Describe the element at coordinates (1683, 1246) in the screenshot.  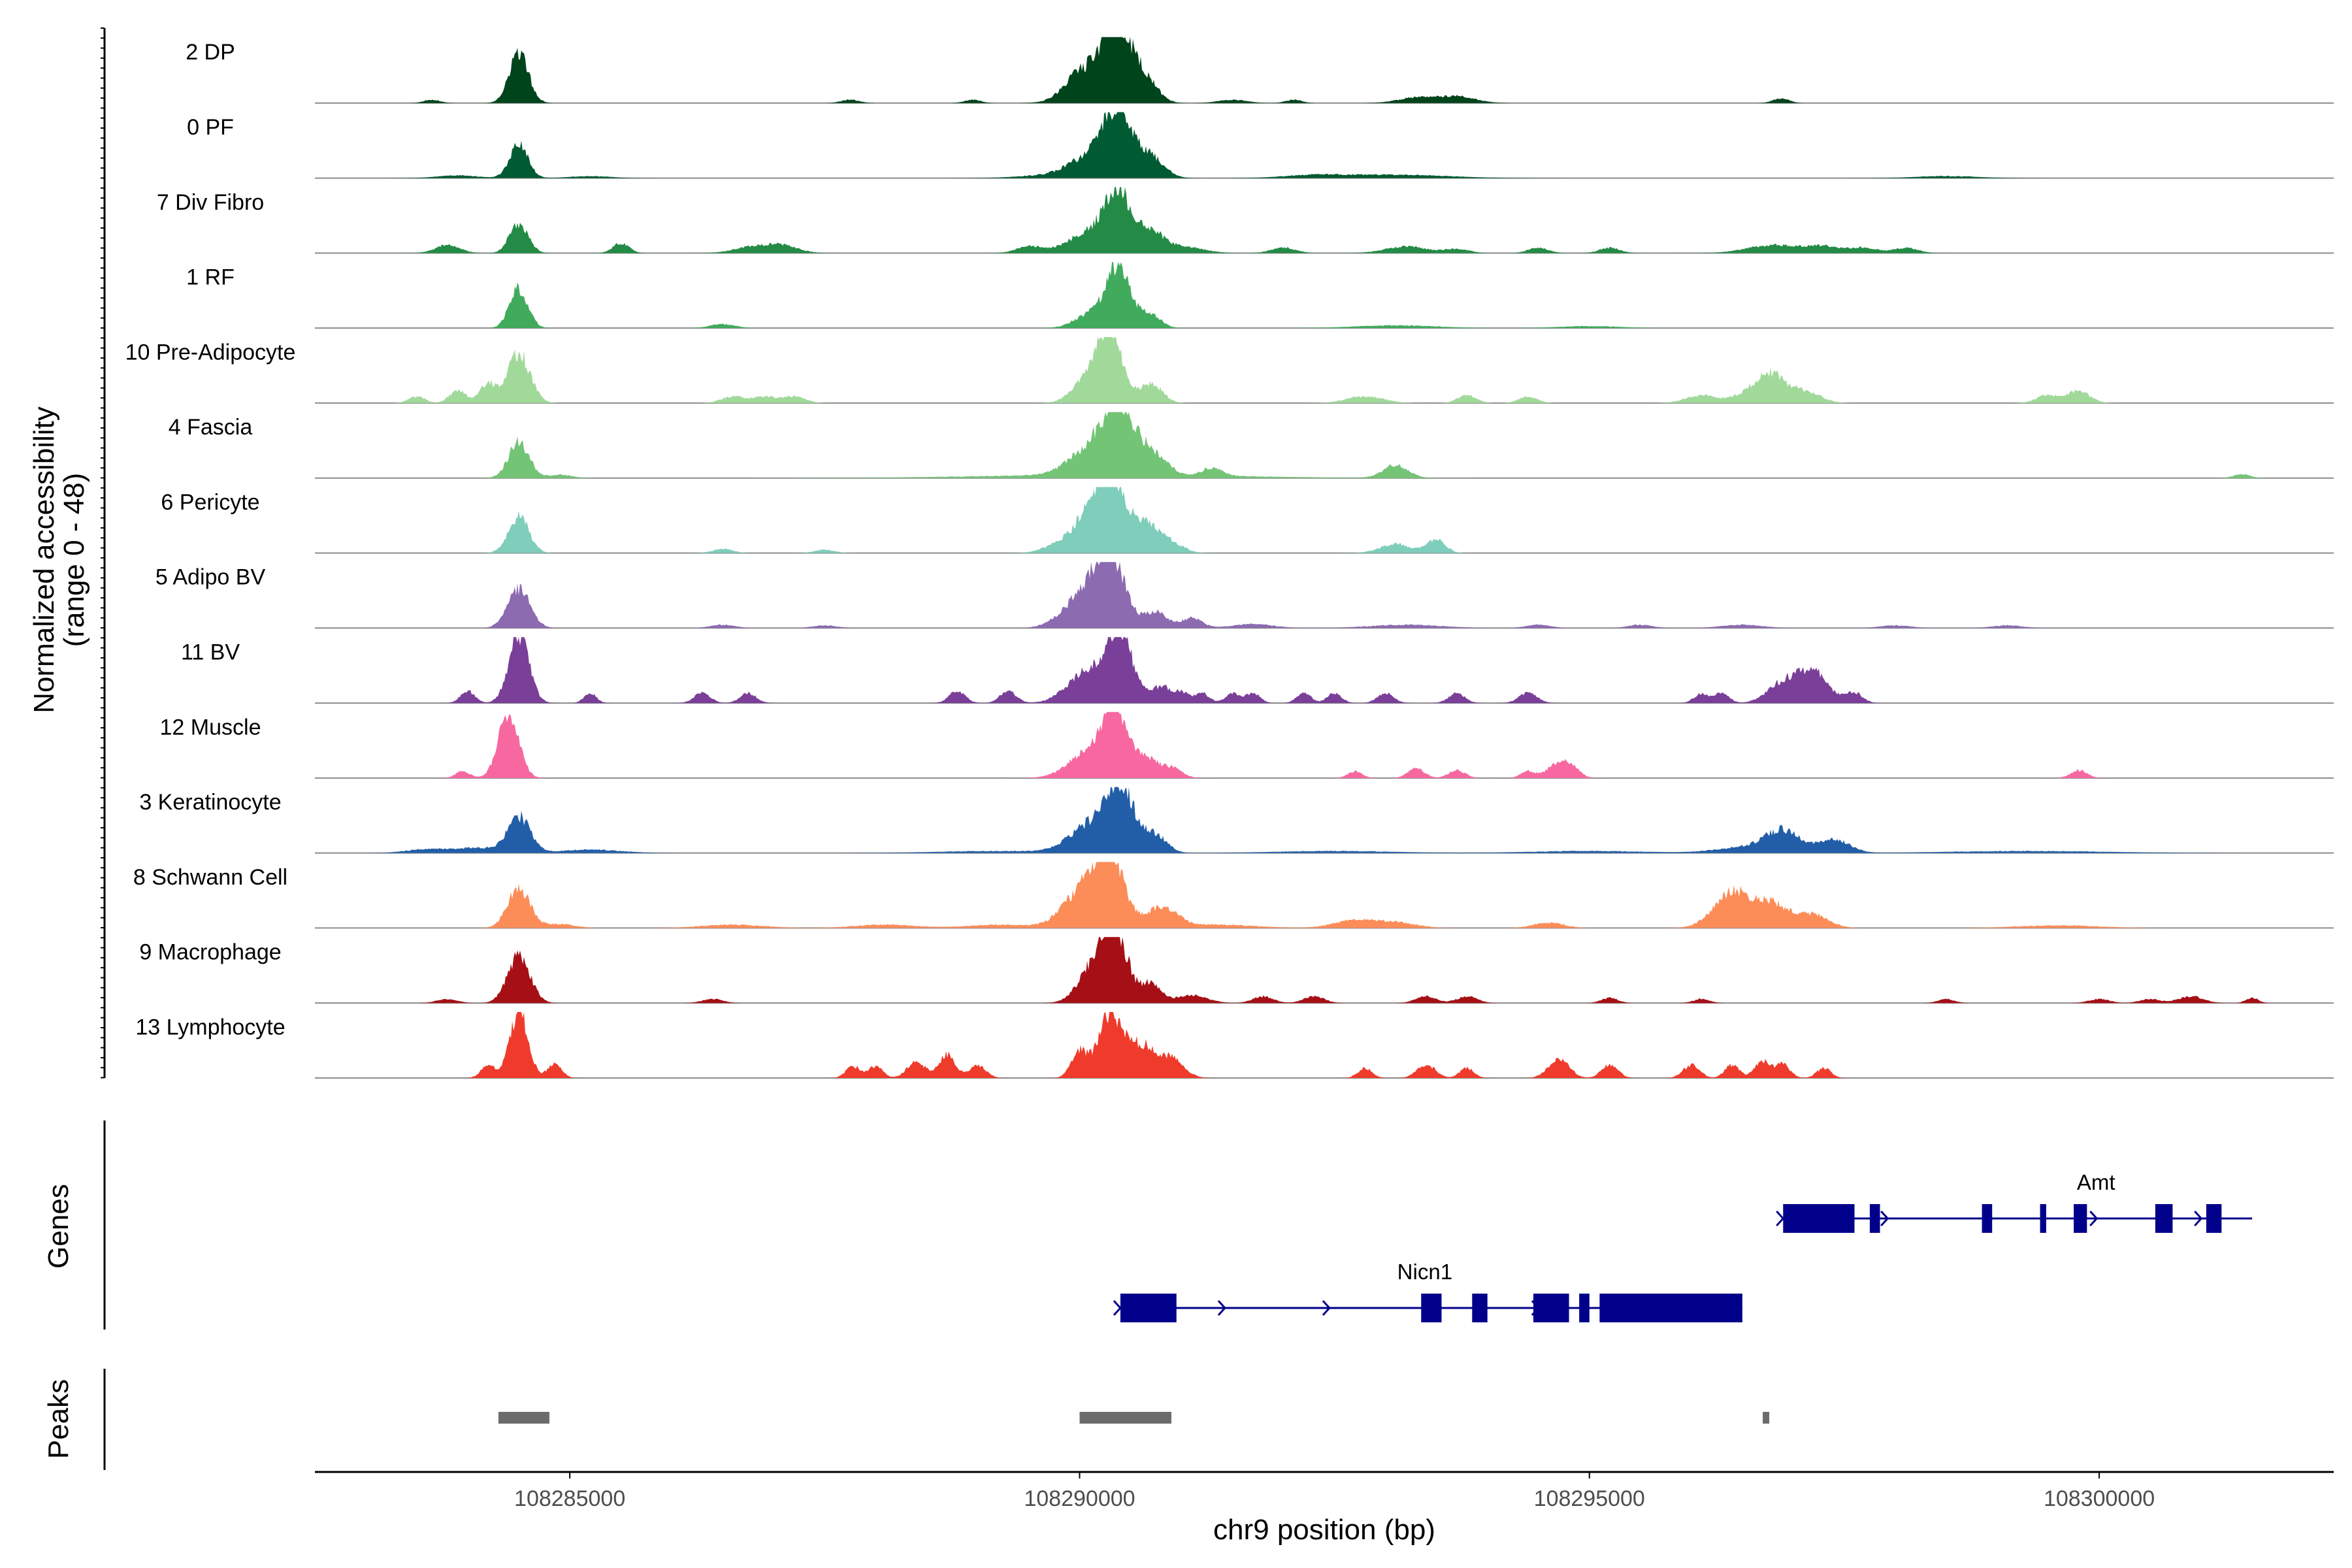
I see `gene-track: Amt Nicn1` at that location.